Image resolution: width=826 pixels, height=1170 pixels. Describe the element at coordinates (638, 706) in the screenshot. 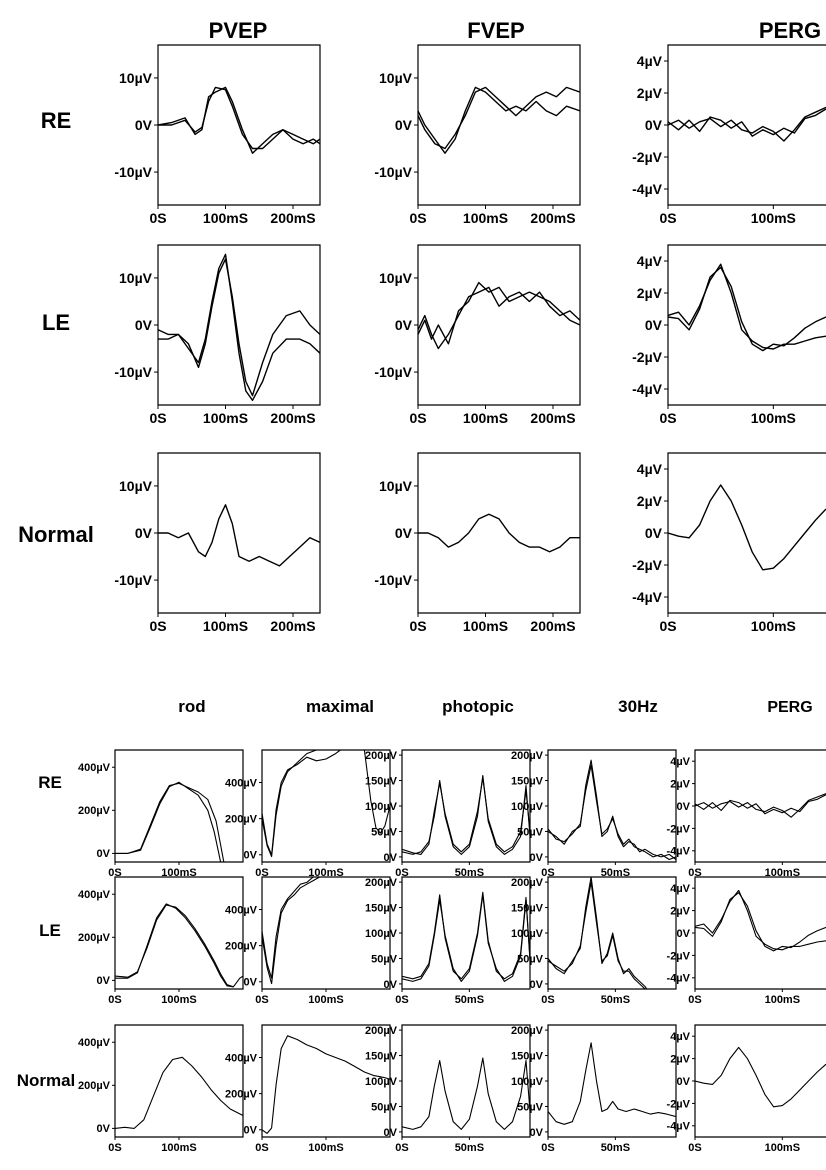

I see `column-header-30hz: 30Hz` at that location.